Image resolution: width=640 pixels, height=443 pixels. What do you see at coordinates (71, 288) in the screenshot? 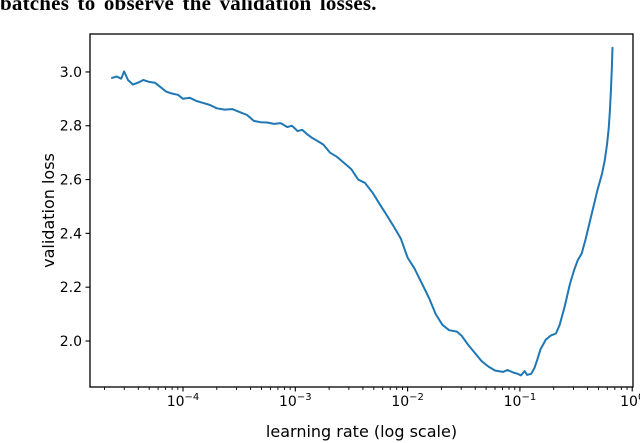
I see `y-tick-label: 2.2` at bounding box center [71, 288].